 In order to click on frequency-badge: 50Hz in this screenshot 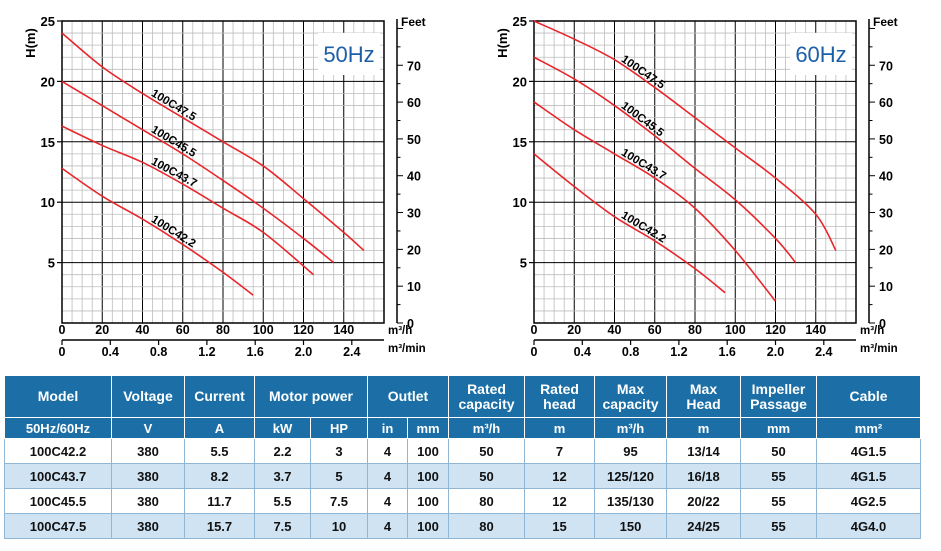, I will do `click(348, 54)`.